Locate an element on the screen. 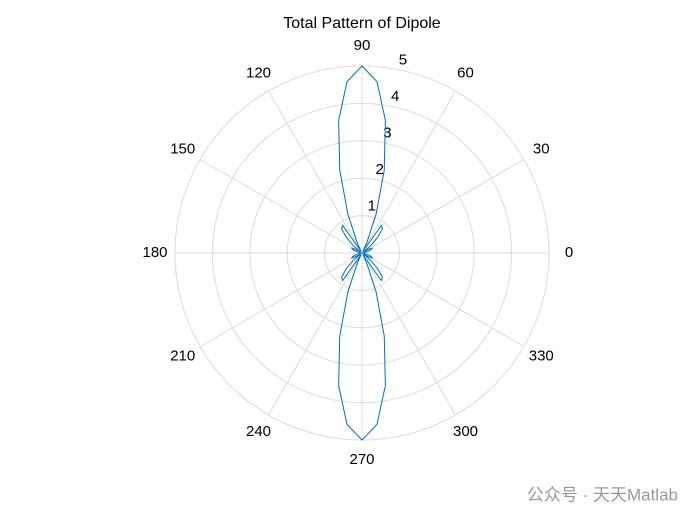  theta-tick-label: 240 is located at coordinates (258, 431).